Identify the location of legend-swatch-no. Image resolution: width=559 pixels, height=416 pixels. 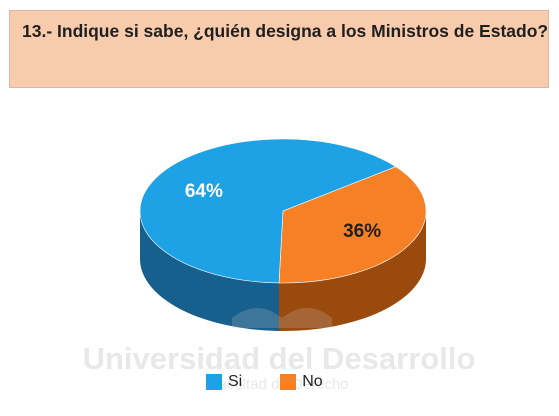
(288, 382).